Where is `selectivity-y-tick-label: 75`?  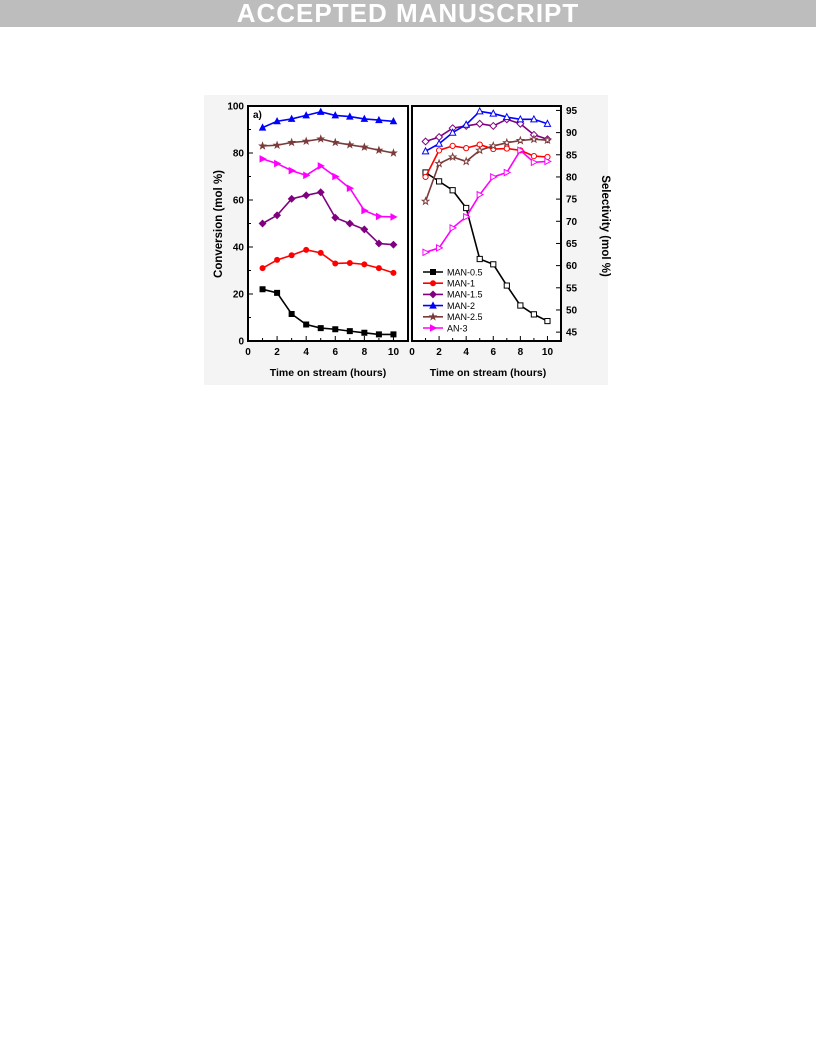 selectivity-y-tick-label: 75 is located at coordinates (572, 200).